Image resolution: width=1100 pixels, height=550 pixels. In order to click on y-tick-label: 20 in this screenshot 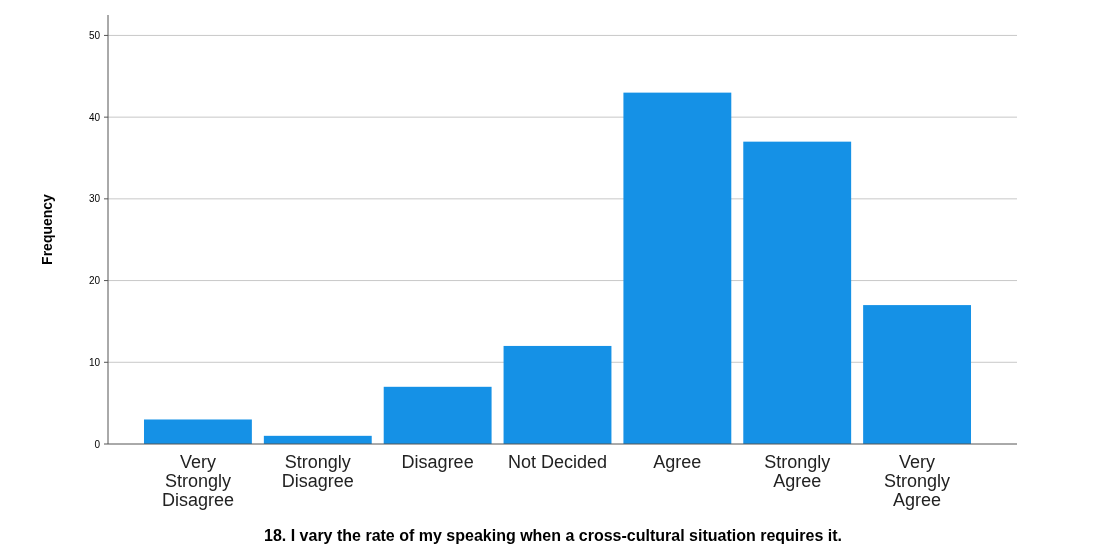, I will do `click(94, 281)`.